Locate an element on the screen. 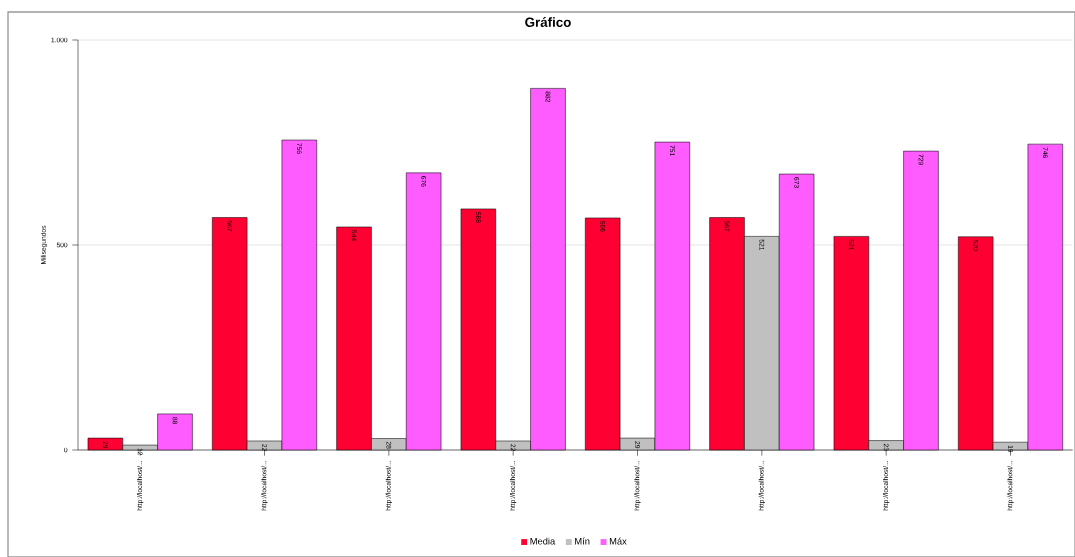 The image size is (1075, 557). chart-title: Gráfico is located at coordinates (548, 22).